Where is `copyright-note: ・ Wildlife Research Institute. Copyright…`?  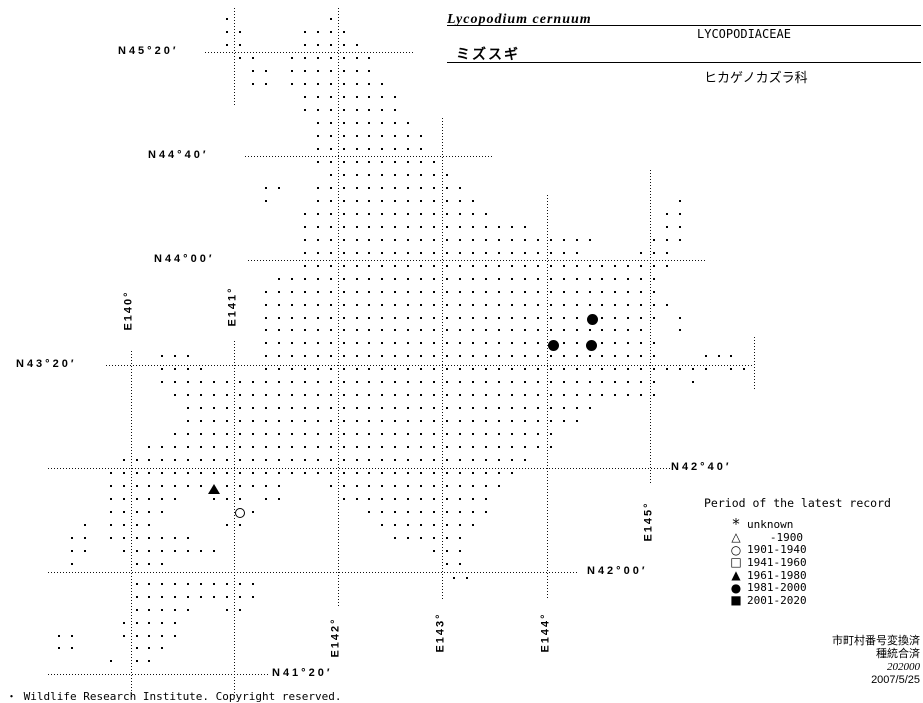
copyright-note: ・ Wildlife Research Institute. Copyright… is located at coordinates (174, 696).